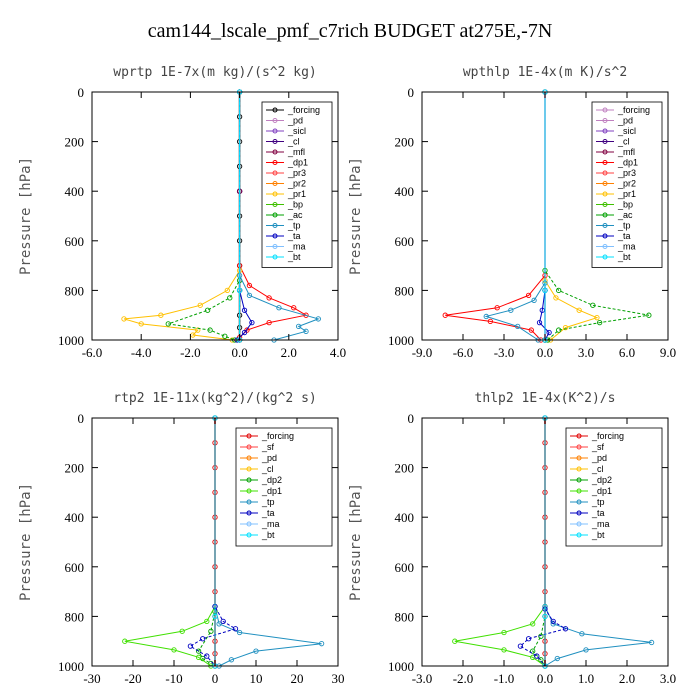 This screenshot has height=700, width=700. What do you see at coordinates (545, 678) in the screenshot?
I see `x-tick-label: 0.0` at bounding box center [545, 678].